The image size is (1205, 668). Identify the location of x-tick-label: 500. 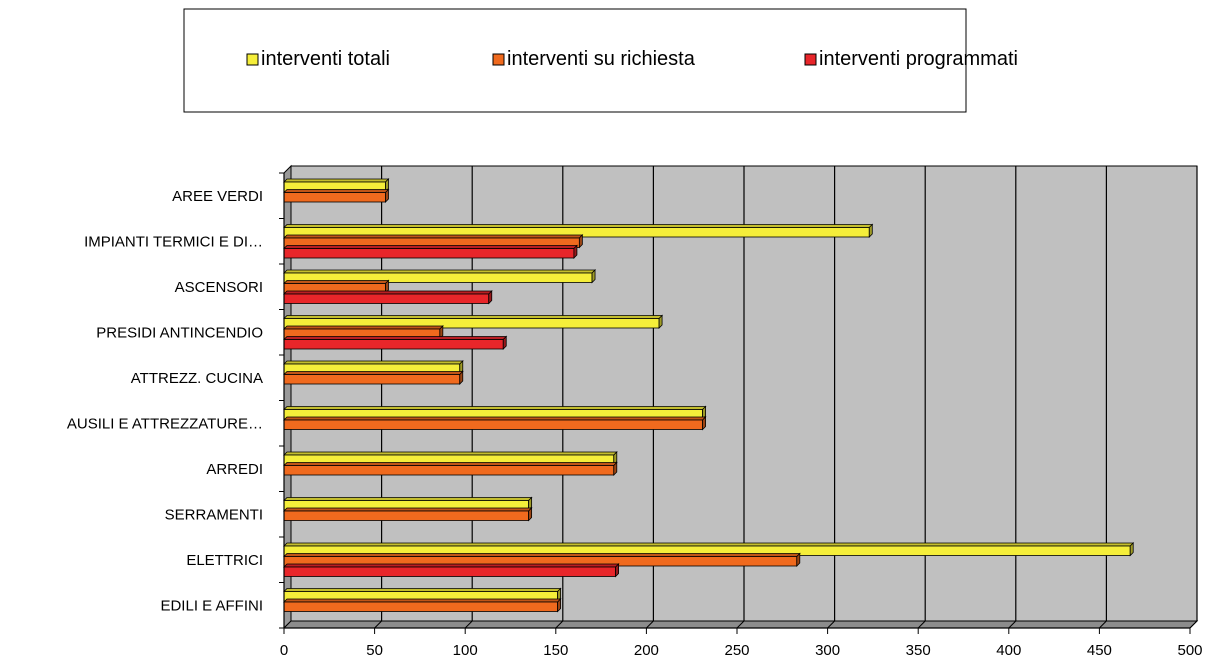
(1189, 650).